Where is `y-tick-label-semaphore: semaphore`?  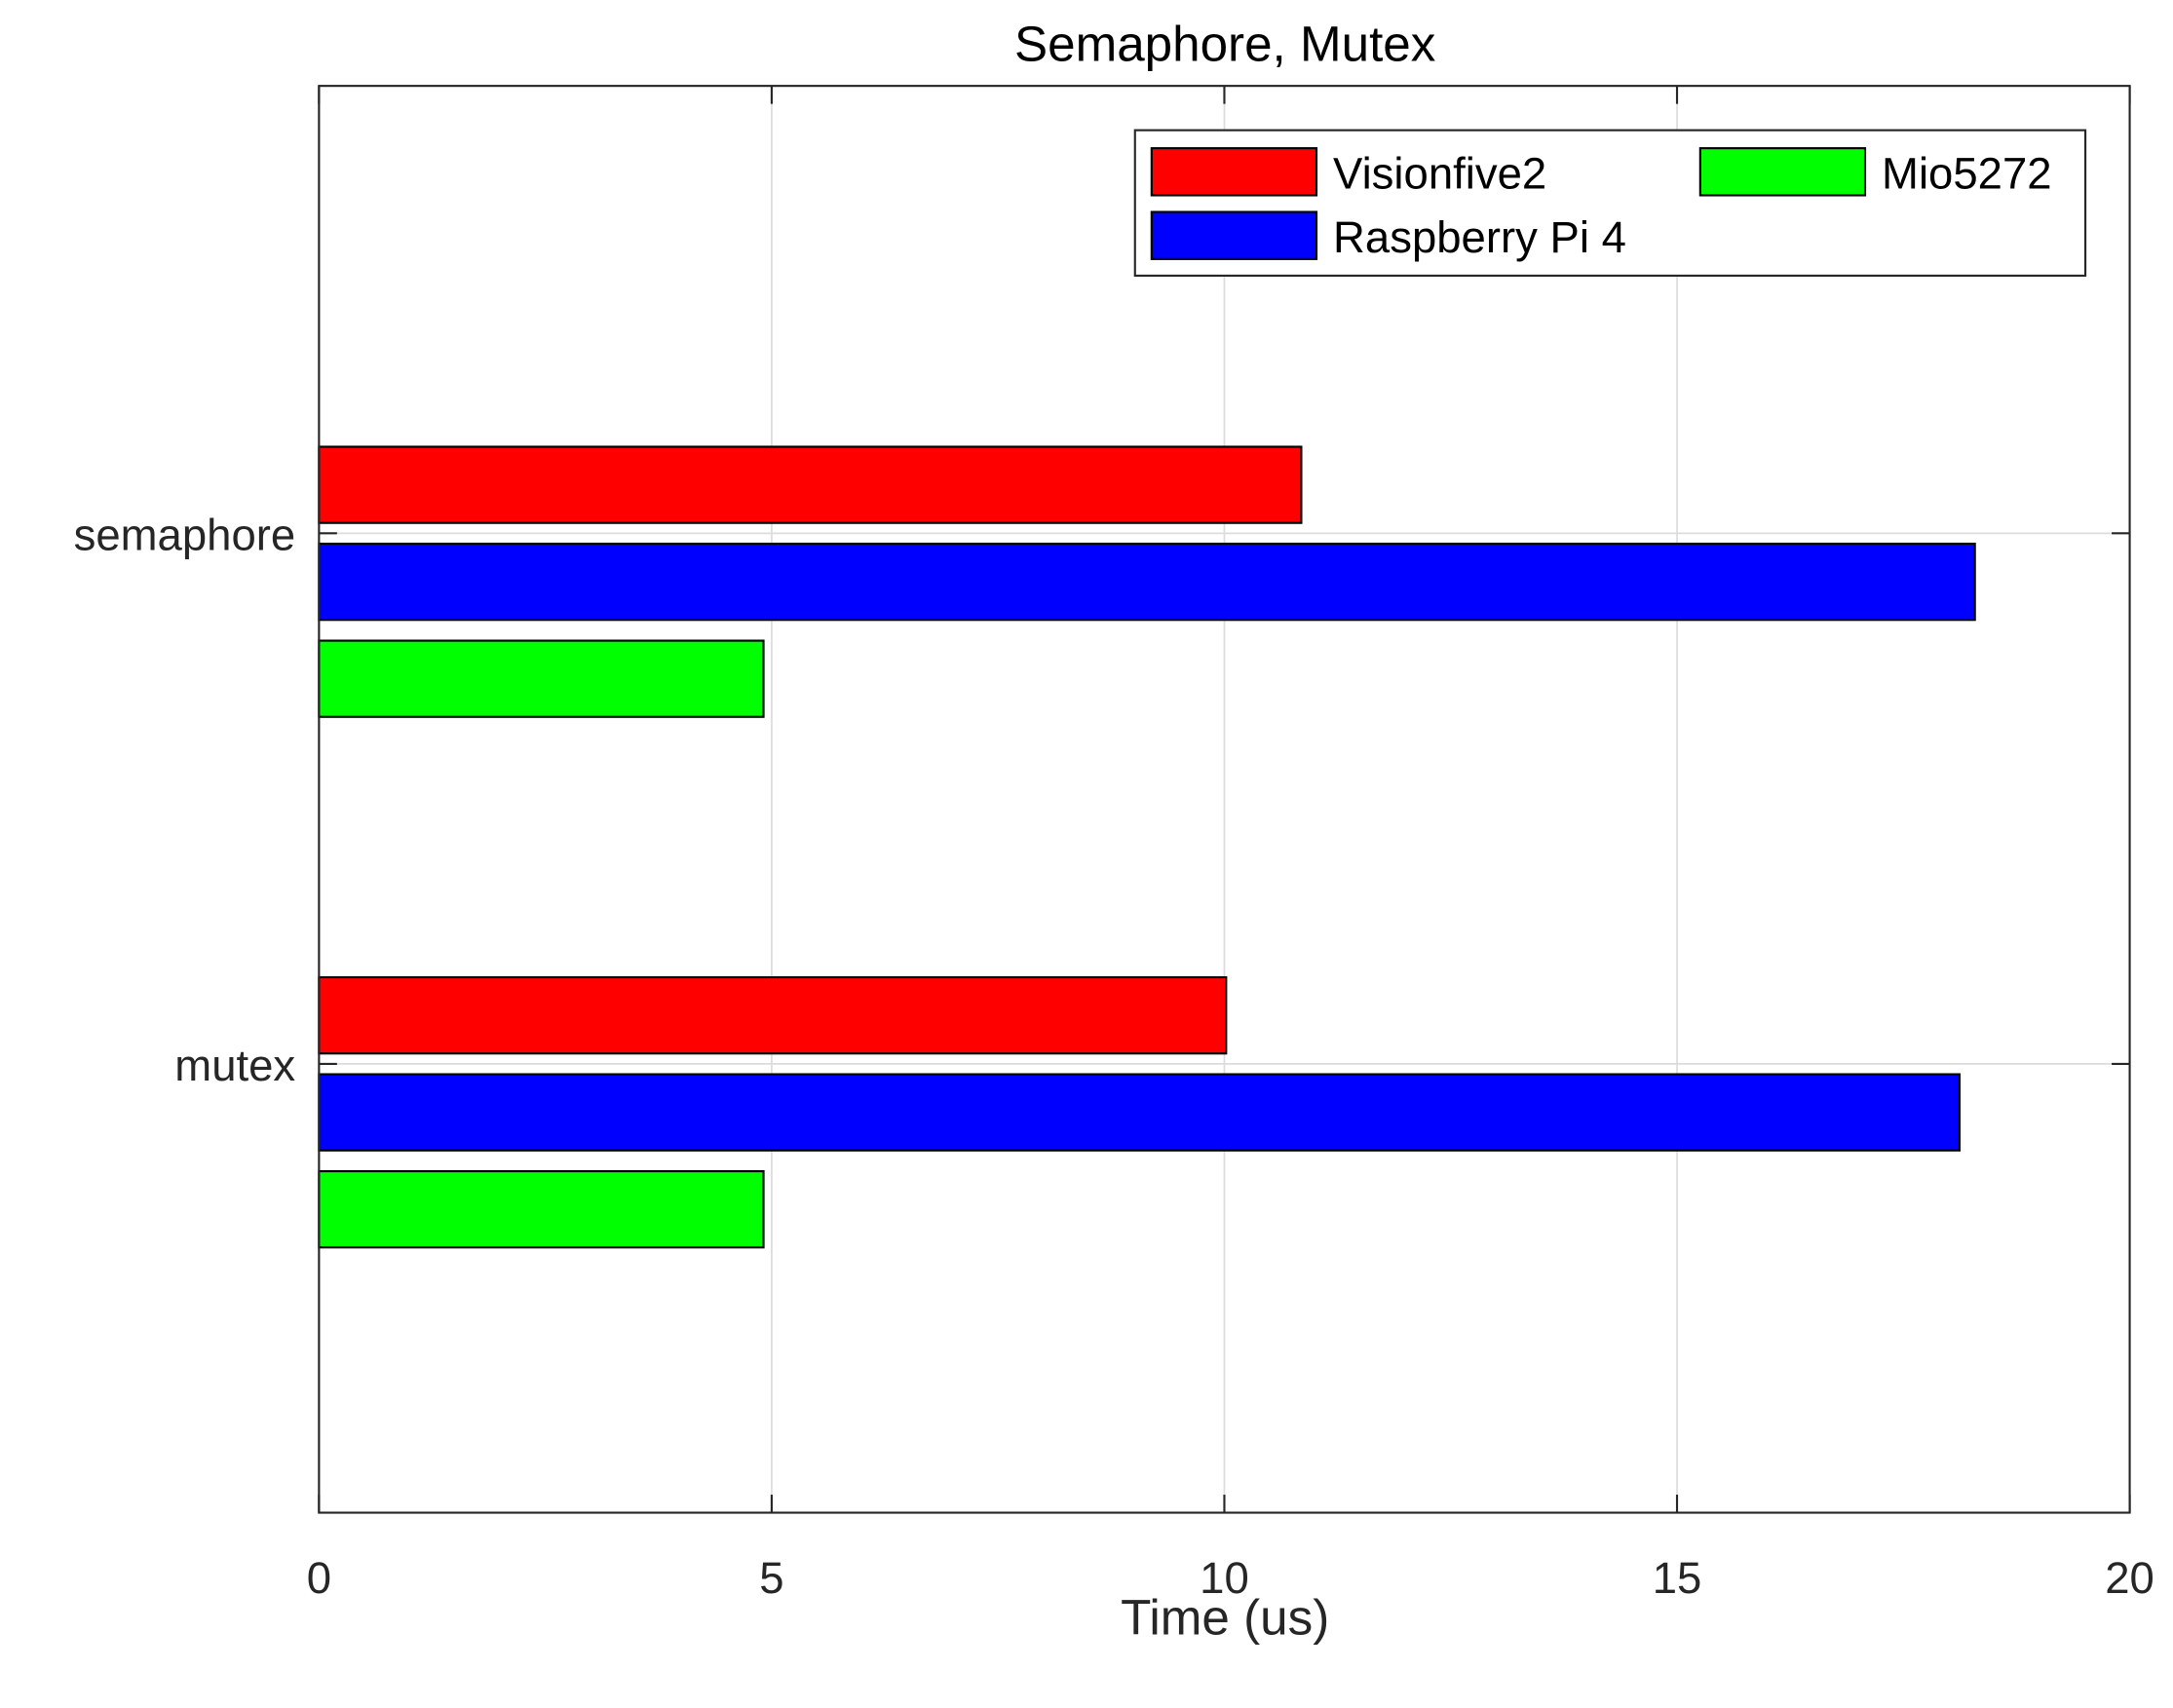
y-tick-label-semaphore: semaphore is located at coordinates (185, 534).